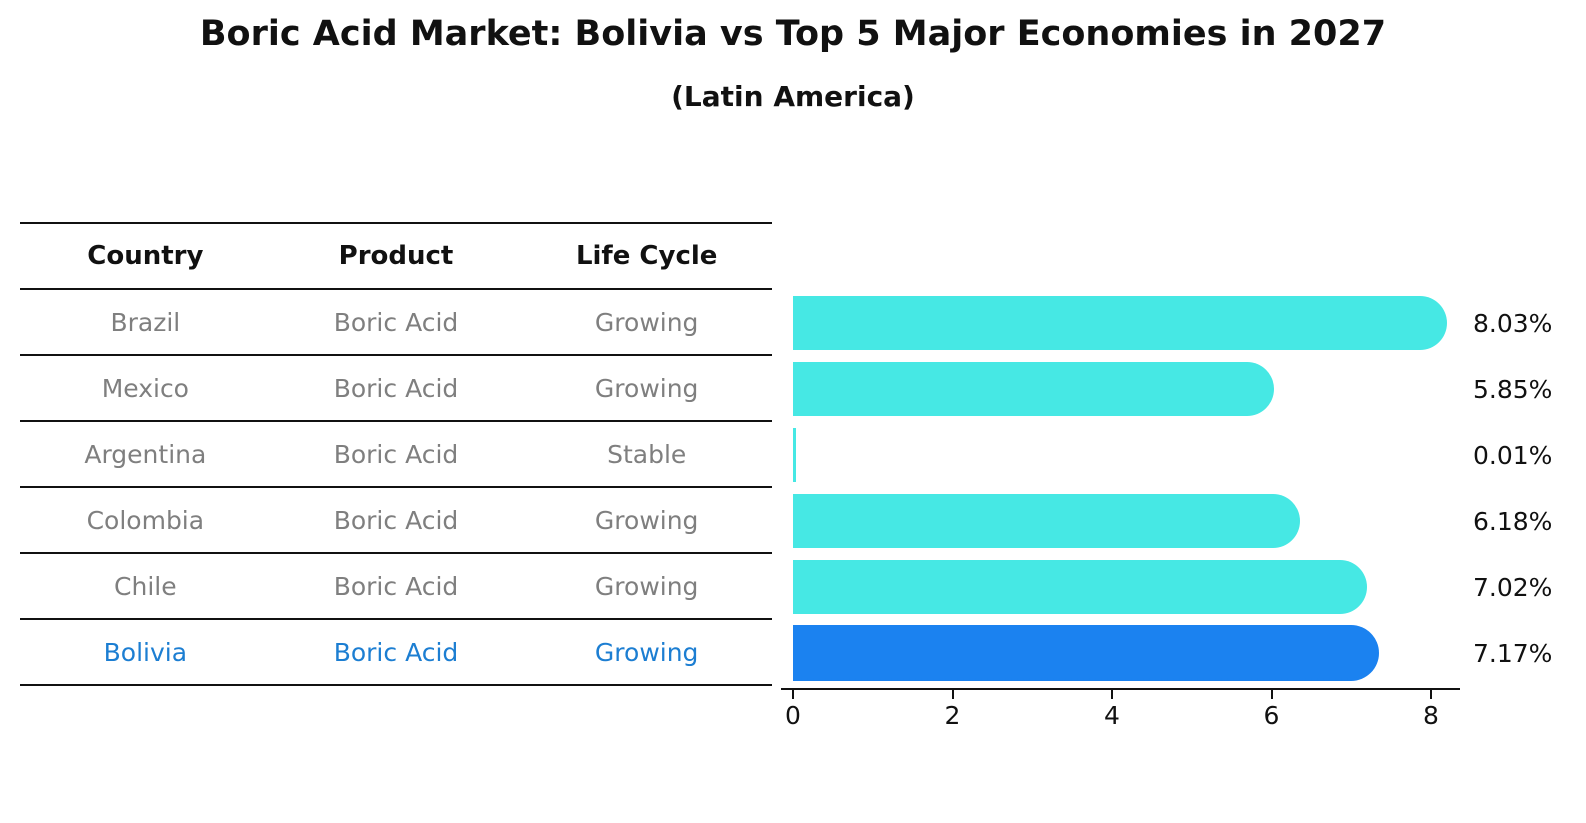  What do you see at coordinates (793, 96) in the screenshot?
I see `chart-subtitle: (Latin America)` at bounding box center [793, 96].